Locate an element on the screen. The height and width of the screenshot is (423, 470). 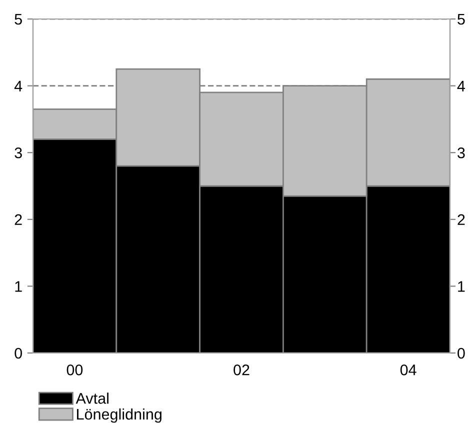
y2-tick-label: 5 is located at coordinates (461, 19).